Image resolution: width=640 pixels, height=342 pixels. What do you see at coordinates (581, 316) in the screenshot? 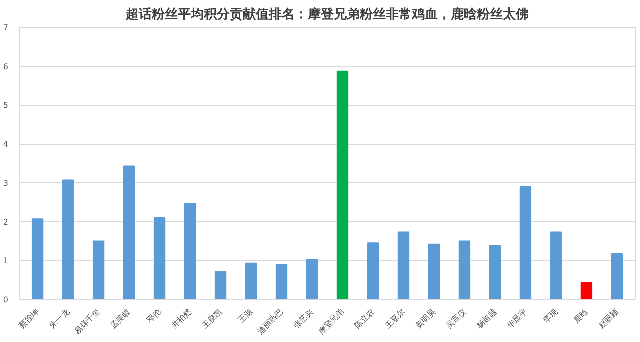
I see `x-tick-label: 鹿晗` at bounding box center [581, 316].